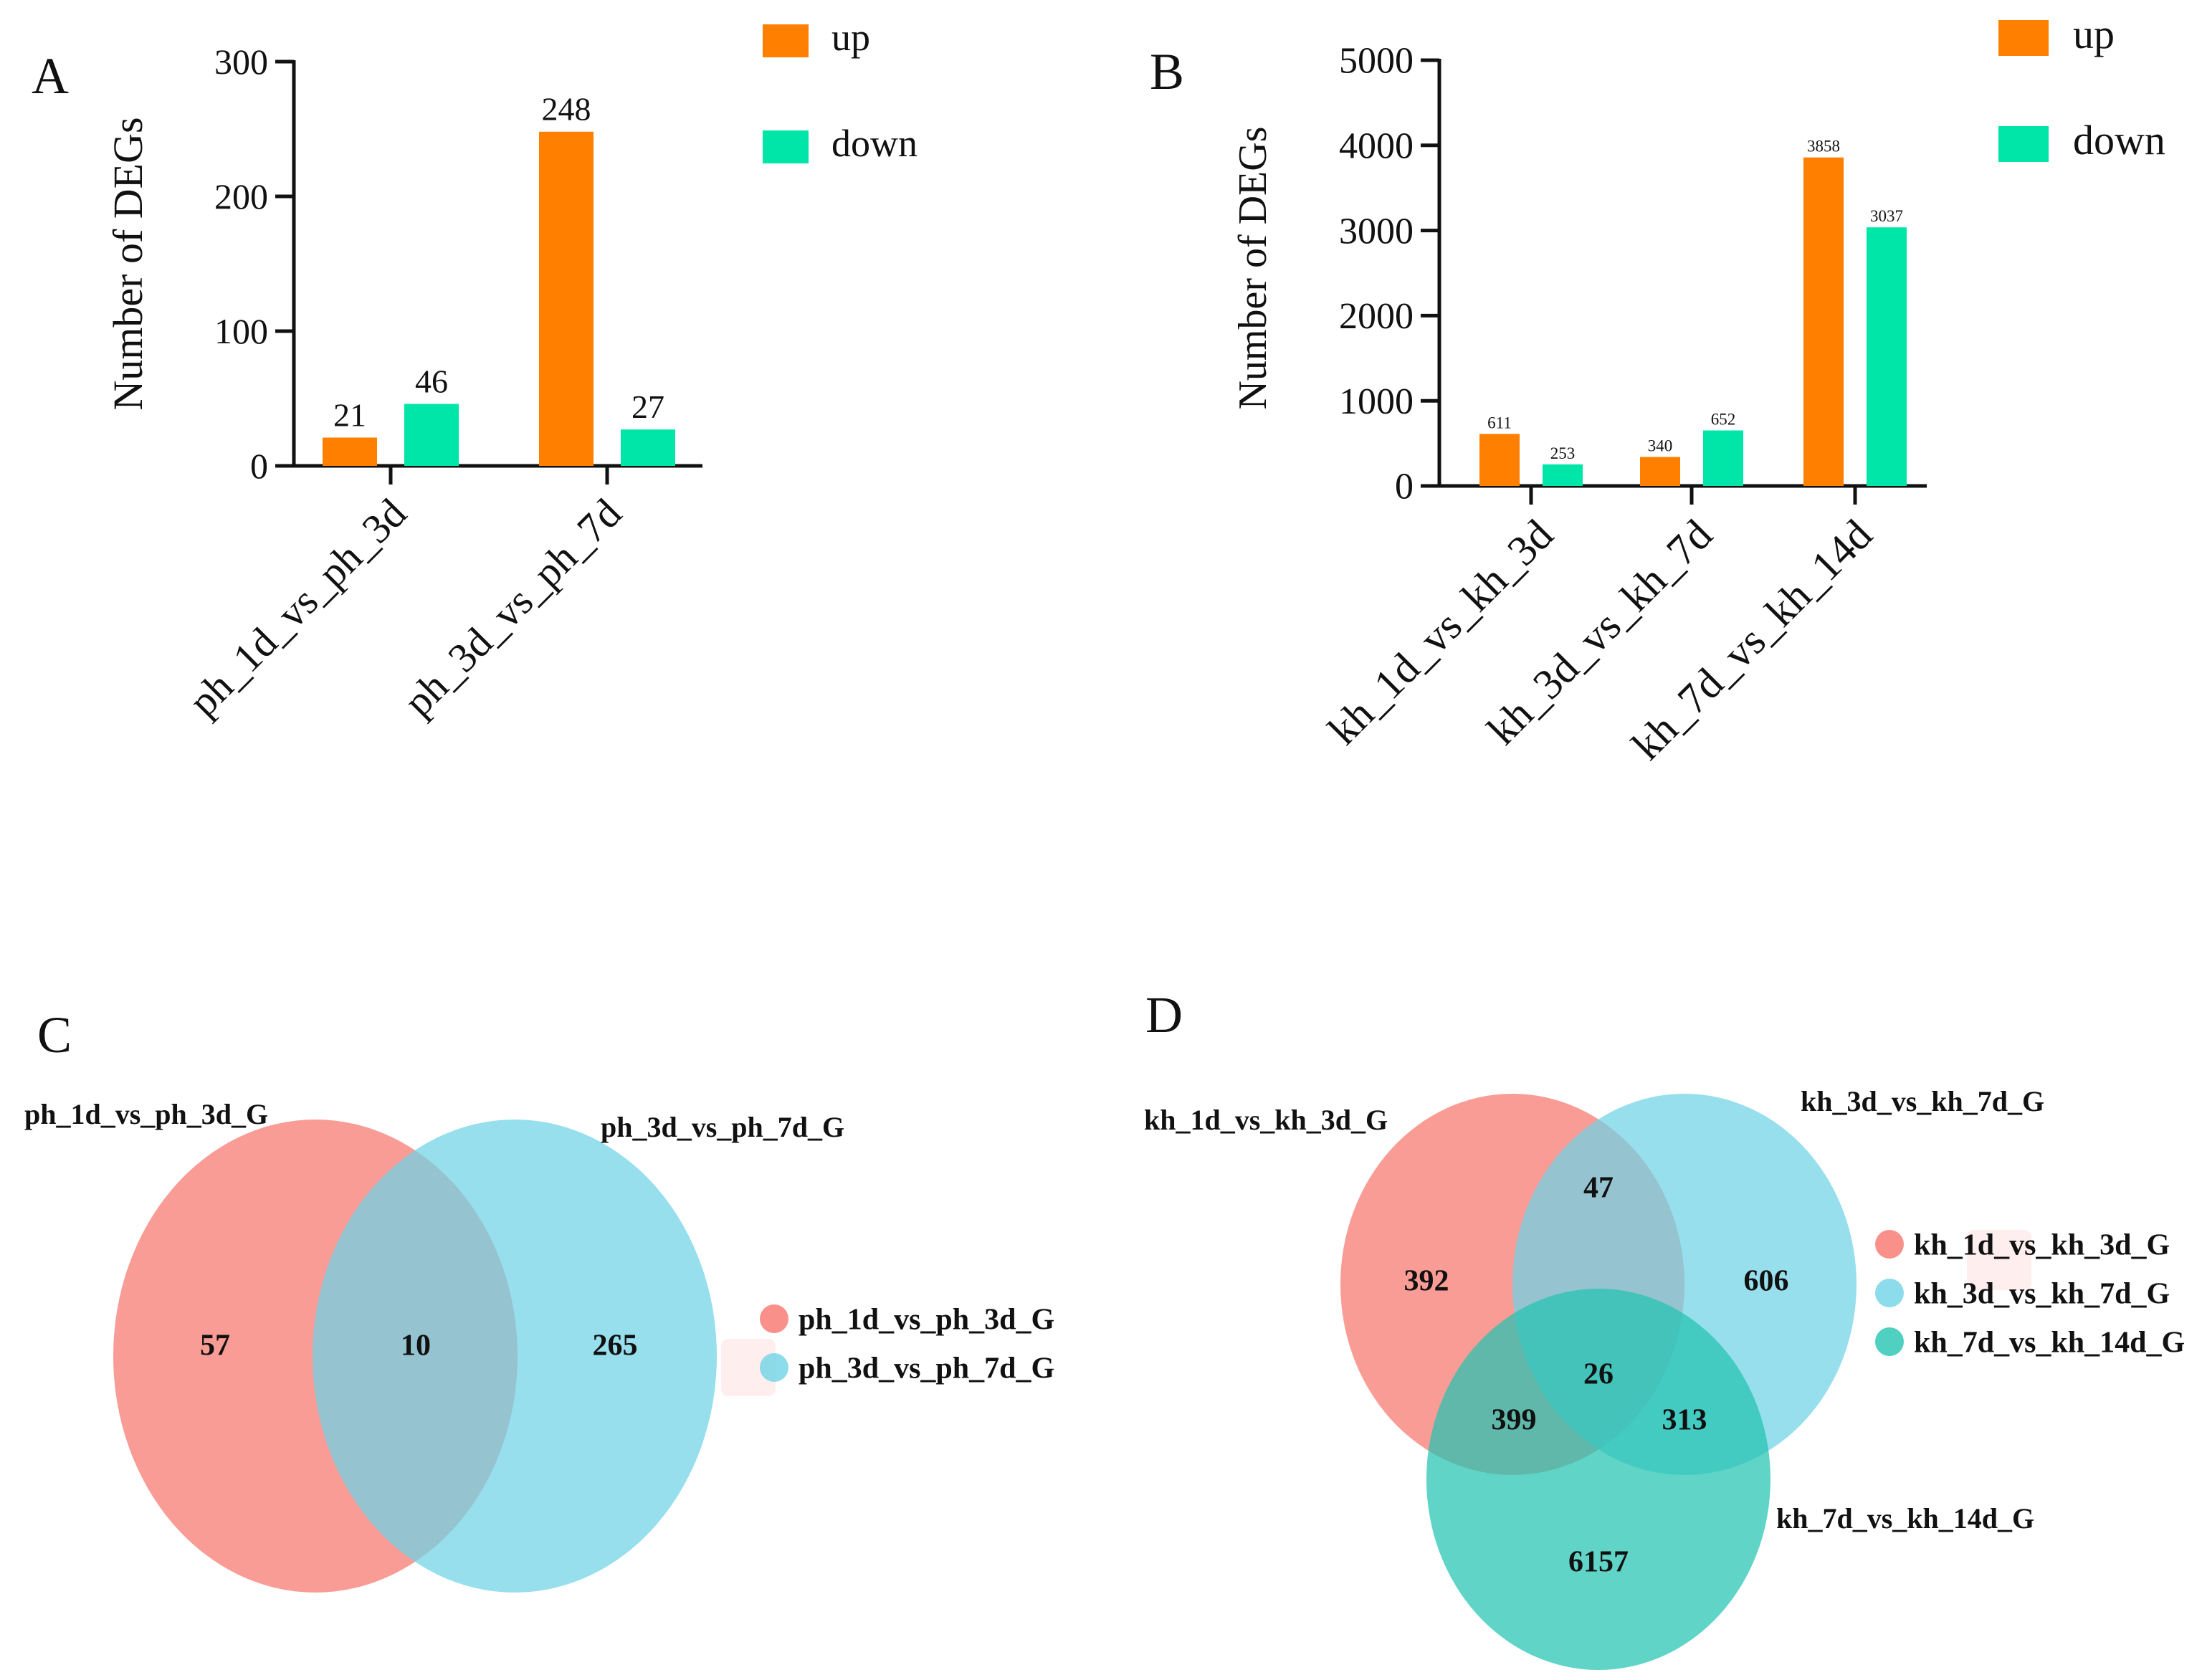 Image resolution: width=2202 pixels, height=1680 pixels. I want to click on venn-region-count: 10, so click(416, 1346).